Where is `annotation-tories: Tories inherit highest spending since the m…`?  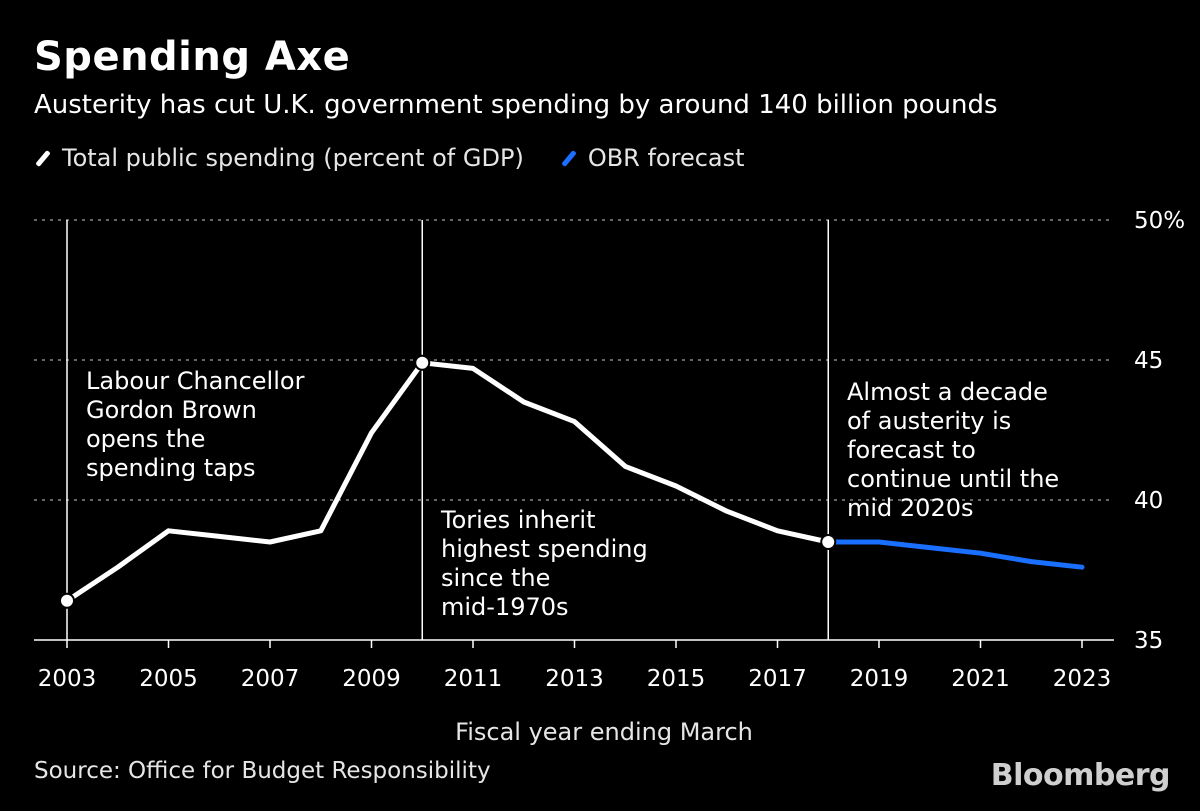 annotation-tories: Tories inherit highest spending since the m… is located at coordinates (544, 563).